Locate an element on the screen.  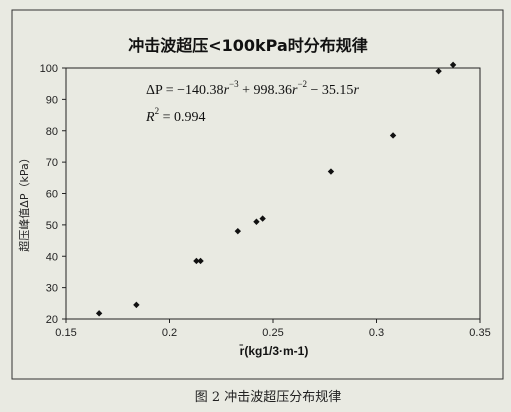
figure-caption: 图 2 冲击波超压分布规律 is located at coordinates (268, 397).